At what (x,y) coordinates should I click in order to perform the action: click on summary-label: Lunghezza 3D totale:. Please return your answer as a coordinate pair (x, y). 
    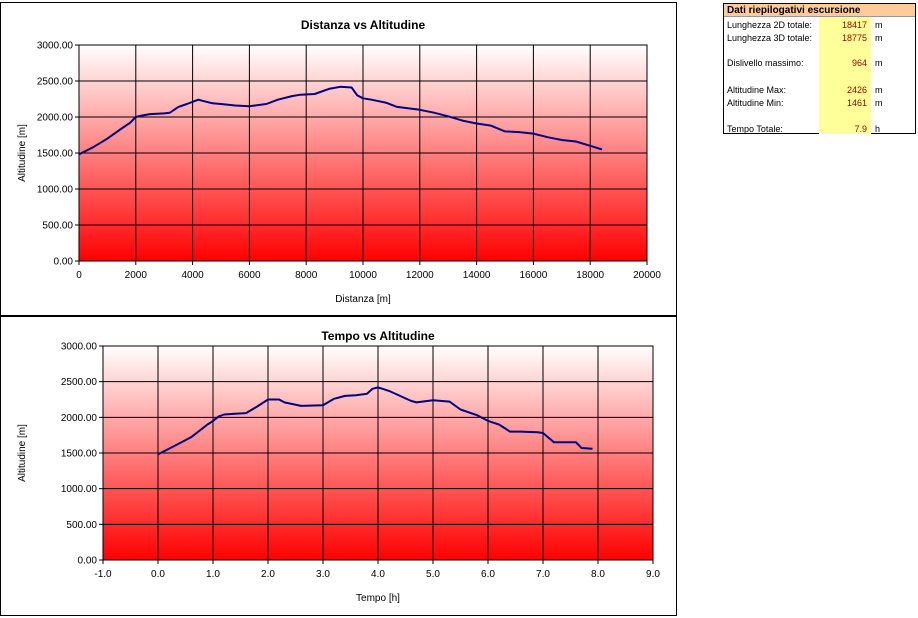
    Looking at the image, I should click on (770, 38).